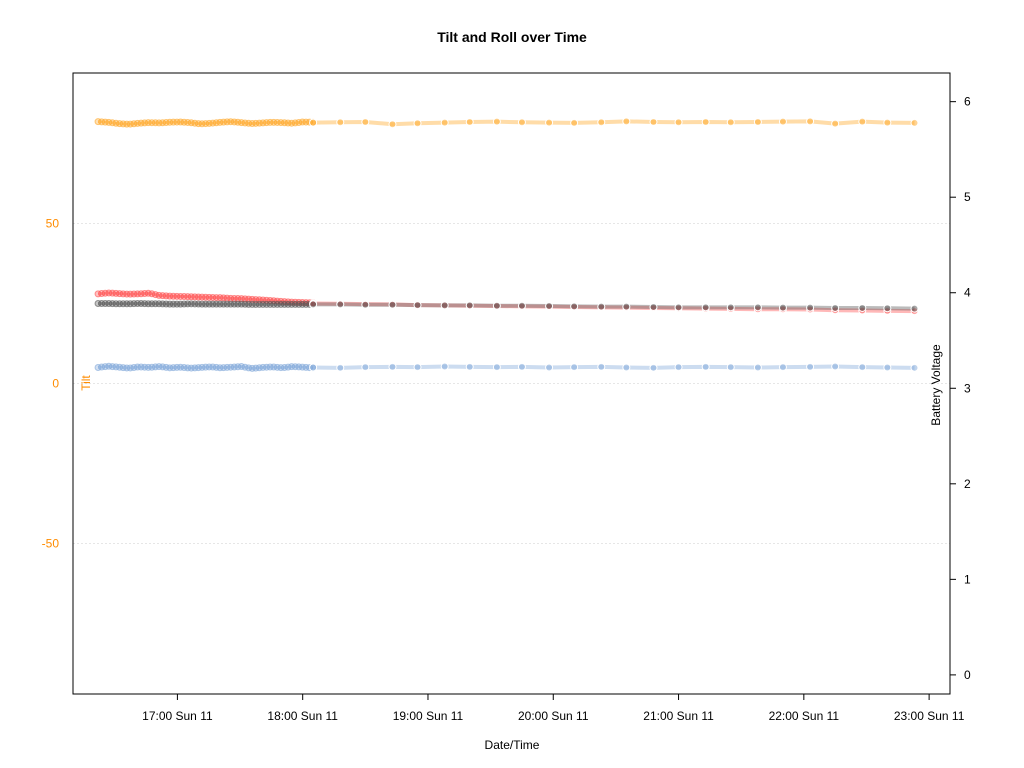  Describe the element at coordinates (936, 385) in the screenshot. I see `right-axis-label: Battery Voltage` at that location.